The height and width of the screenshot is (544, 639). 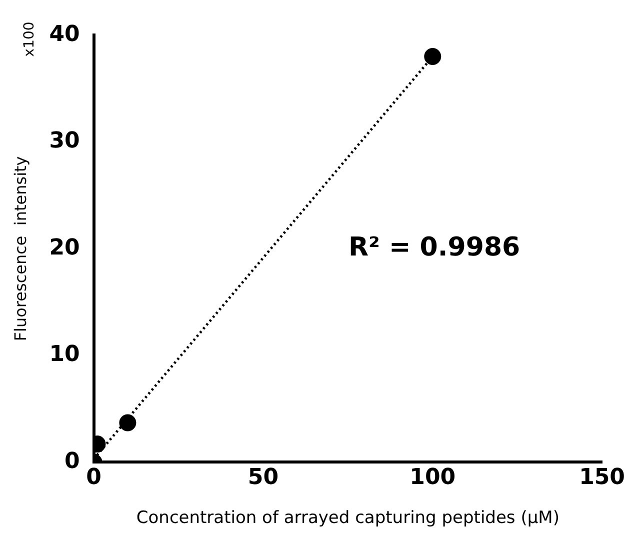 What do you see at coordinates (64, 355) in the screenshot?
I see `y-tick-label: 10` at bounding box center [64, 355].